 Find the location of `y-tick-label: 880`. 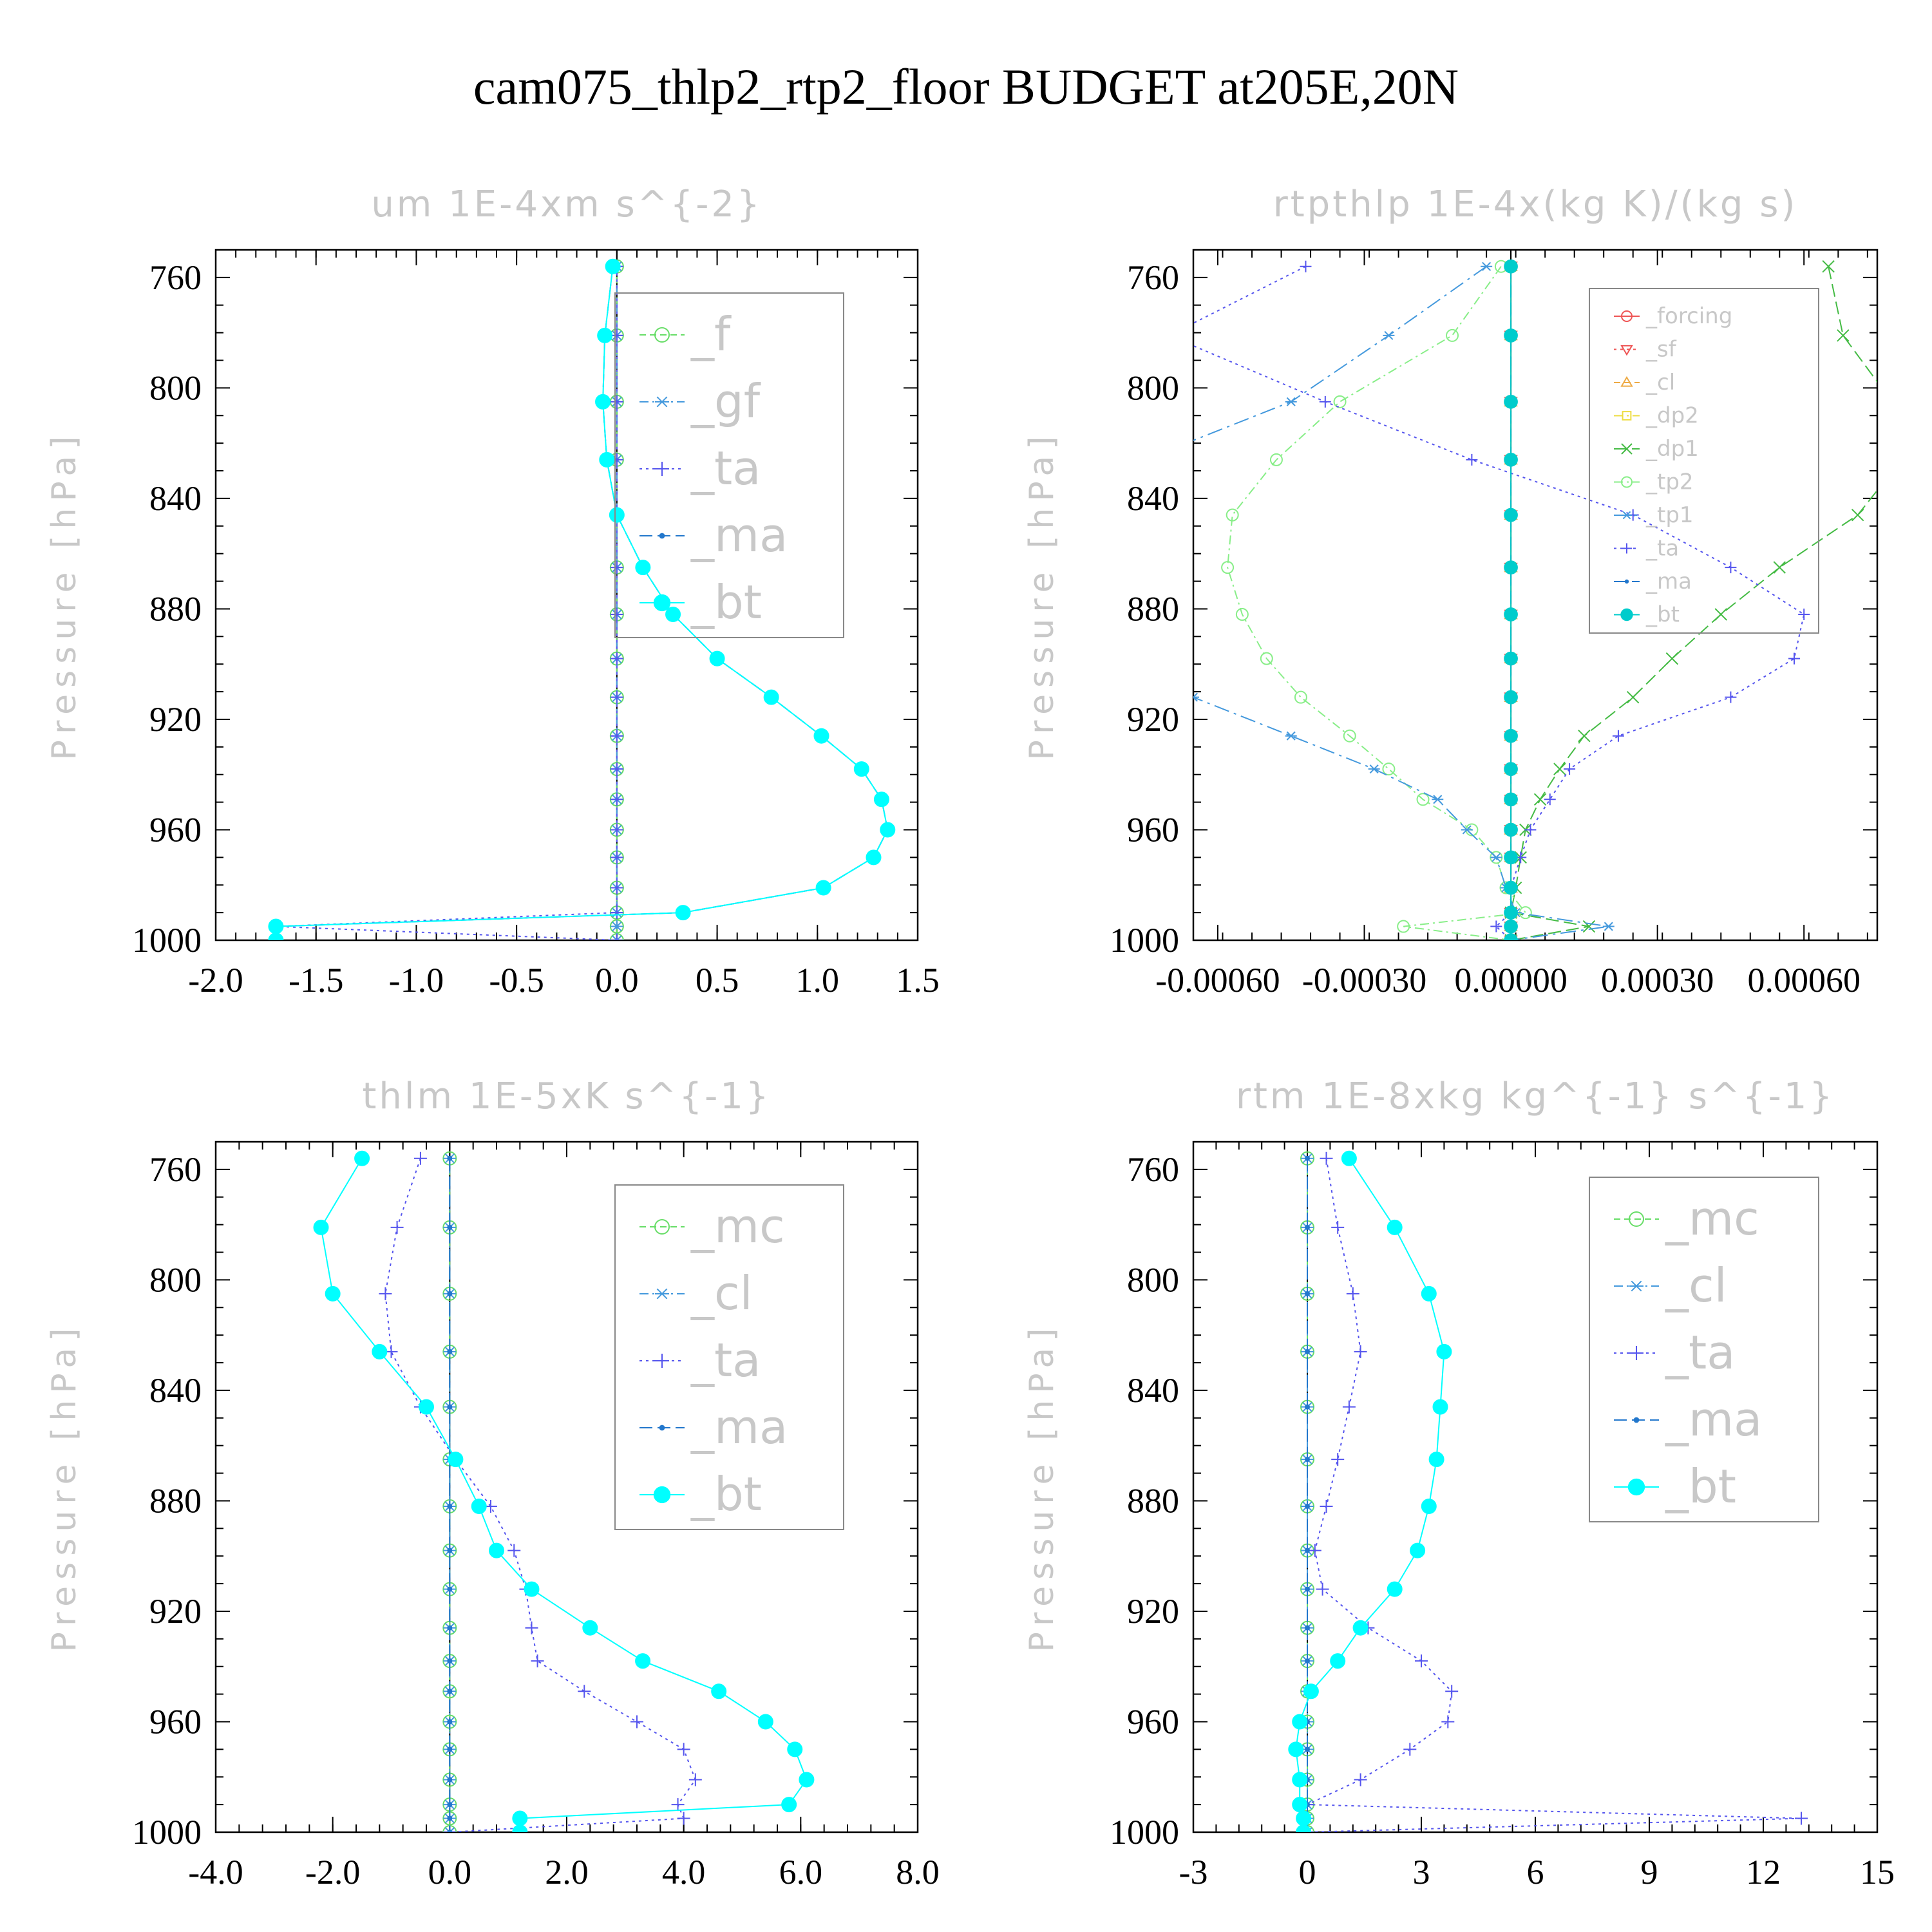

y-tick-label: 880 is located at coordinates (1153, 608).